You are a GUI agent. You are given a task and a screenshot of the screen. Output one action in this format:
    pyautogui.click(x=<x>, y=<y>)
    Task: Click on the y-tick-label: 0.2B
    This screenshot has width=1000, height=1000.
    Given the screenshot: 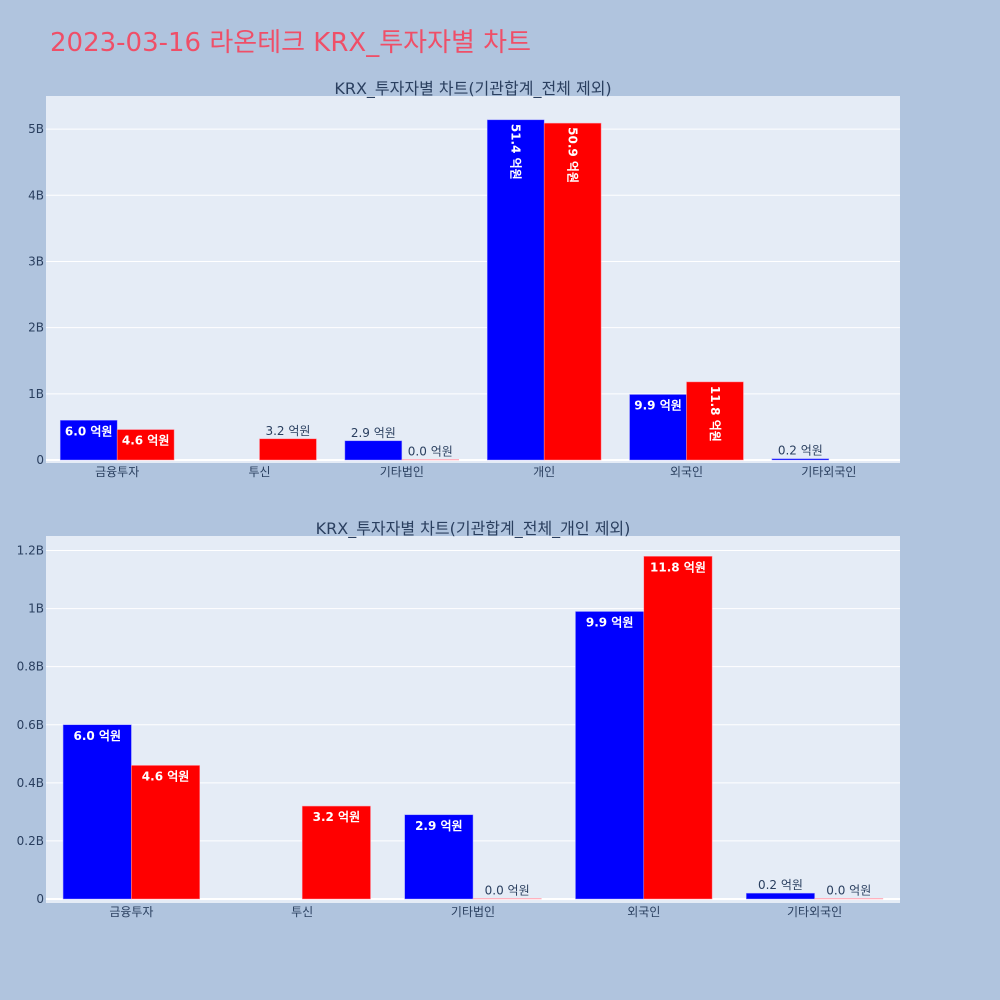 What is the action you would take?
    pyautogui.click(x=30, y=841)
    